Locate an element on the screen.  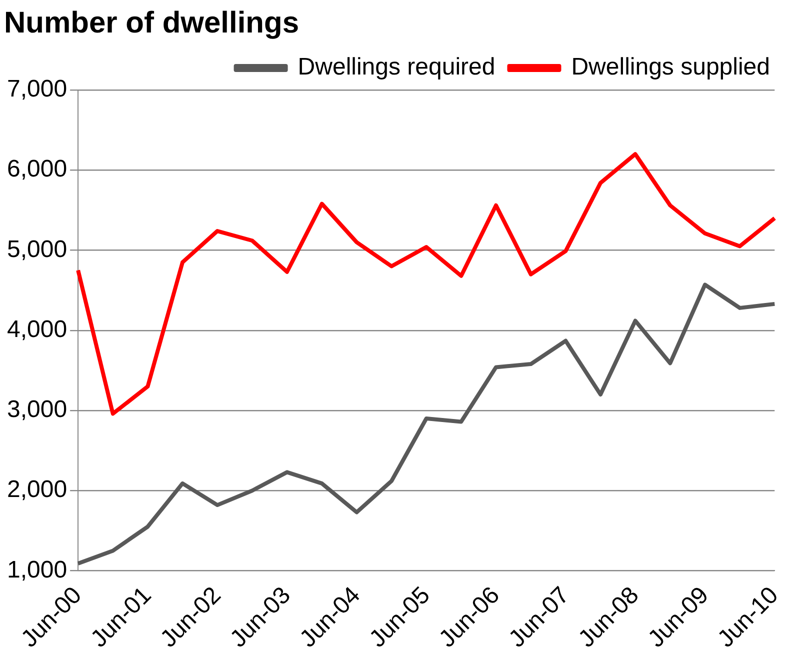
legend-label: Dwellings required is located at coordinates (397, 67).